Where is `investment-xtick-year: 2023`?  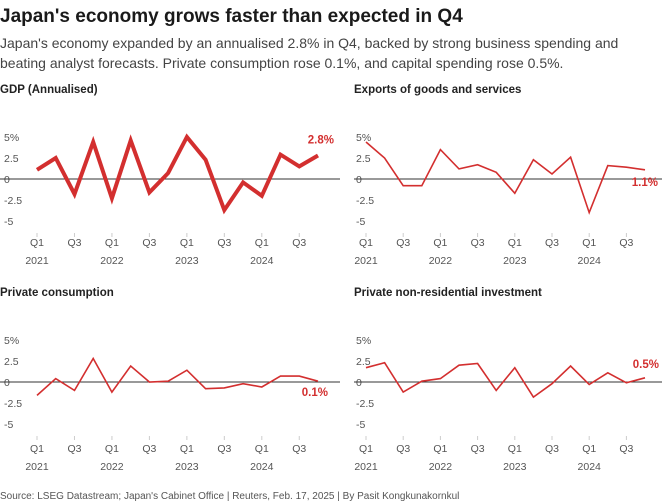
investment-xtick-year: 2023 is located at coordinates (515, 467).